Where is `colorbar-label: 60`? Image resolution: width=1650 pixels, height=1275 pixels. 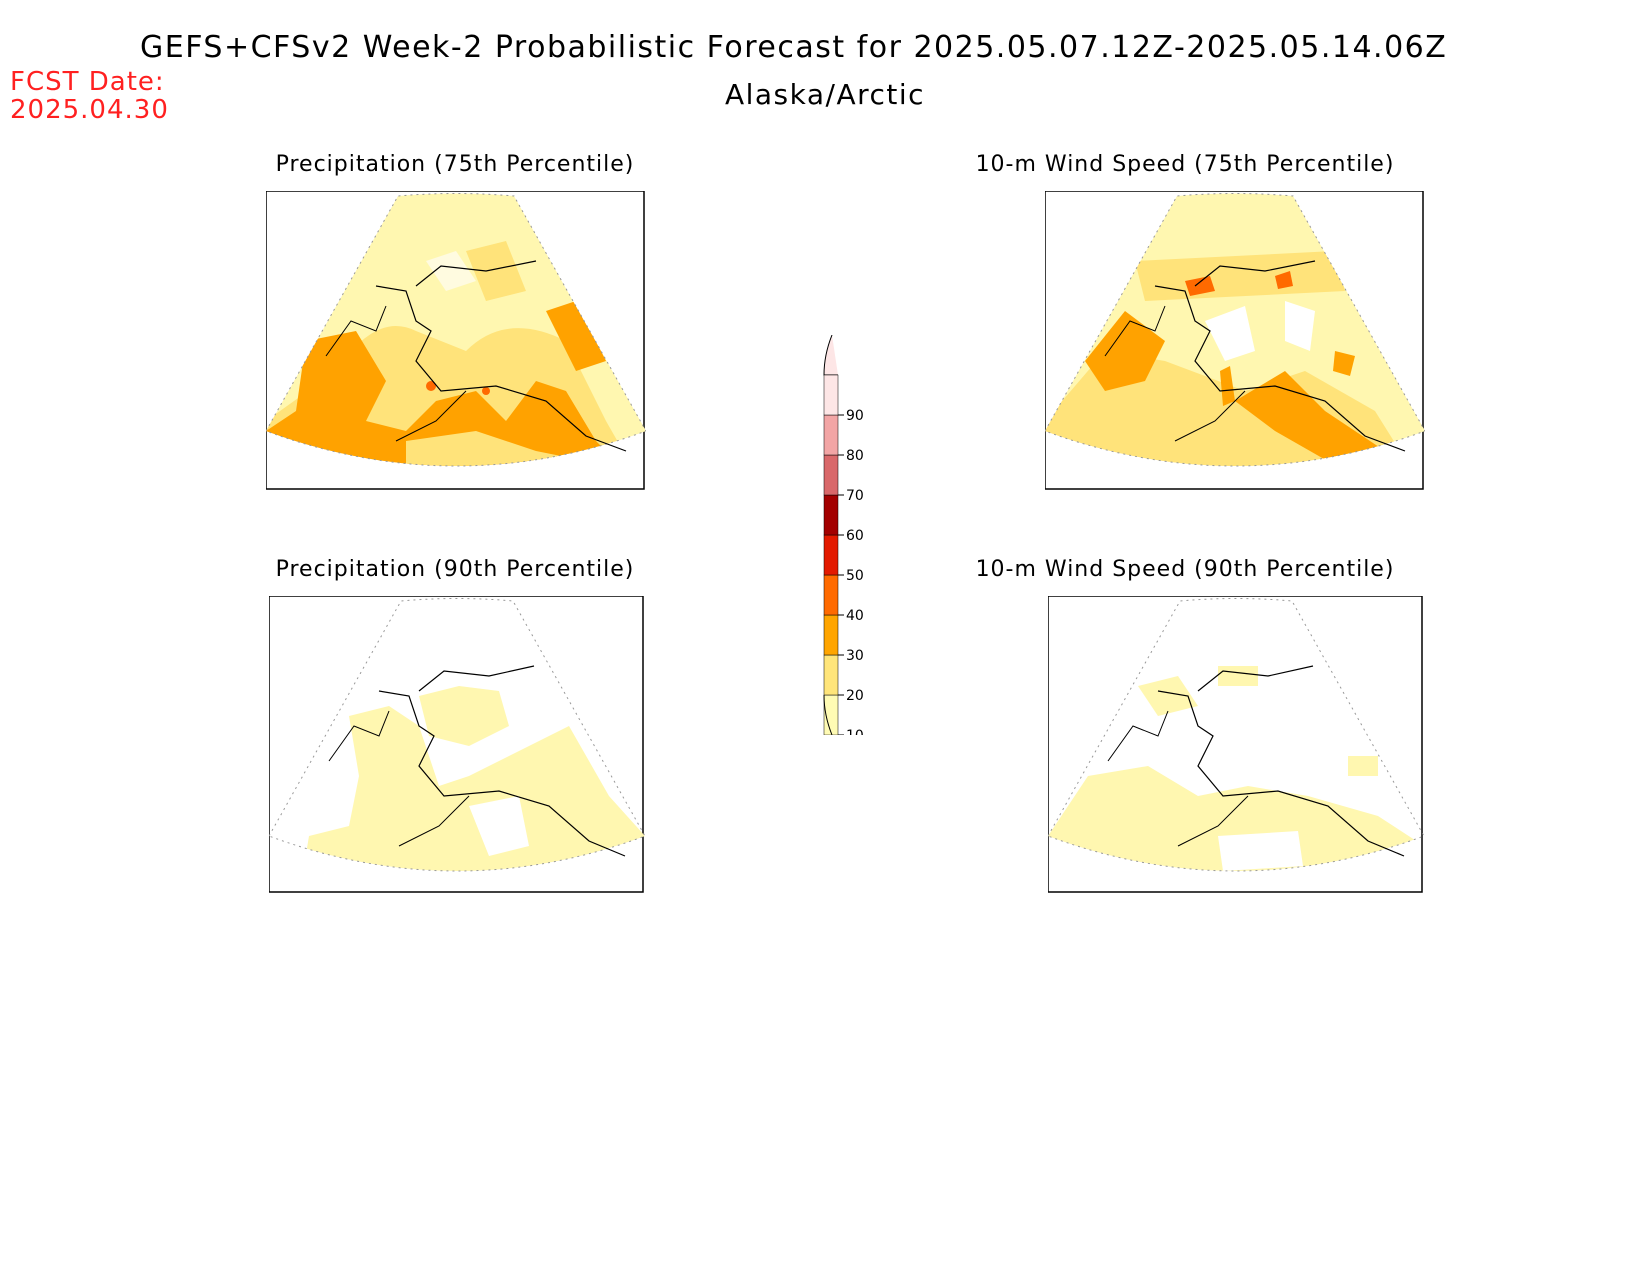 colorbar-label: 60 is located at coordinates (855, 536).